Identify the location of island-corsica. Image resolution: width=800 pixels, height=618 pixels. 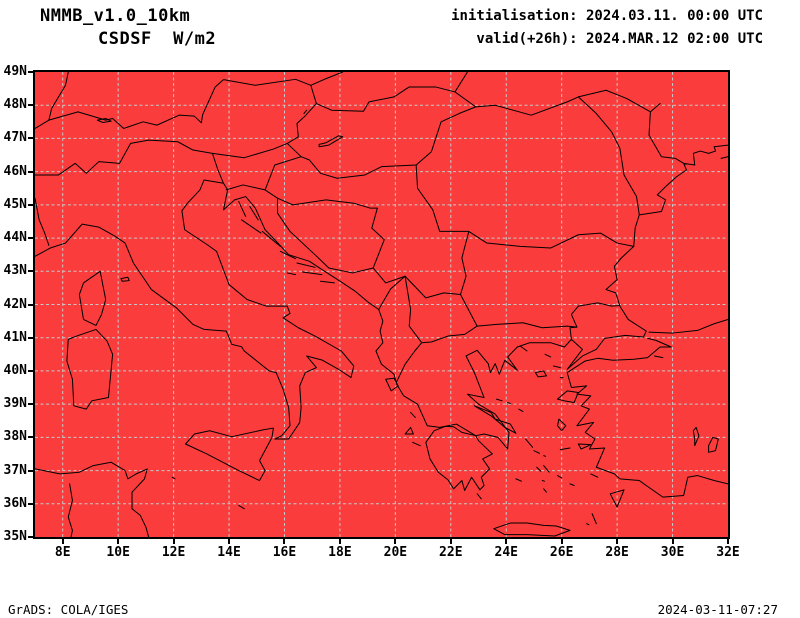
(92, 298).